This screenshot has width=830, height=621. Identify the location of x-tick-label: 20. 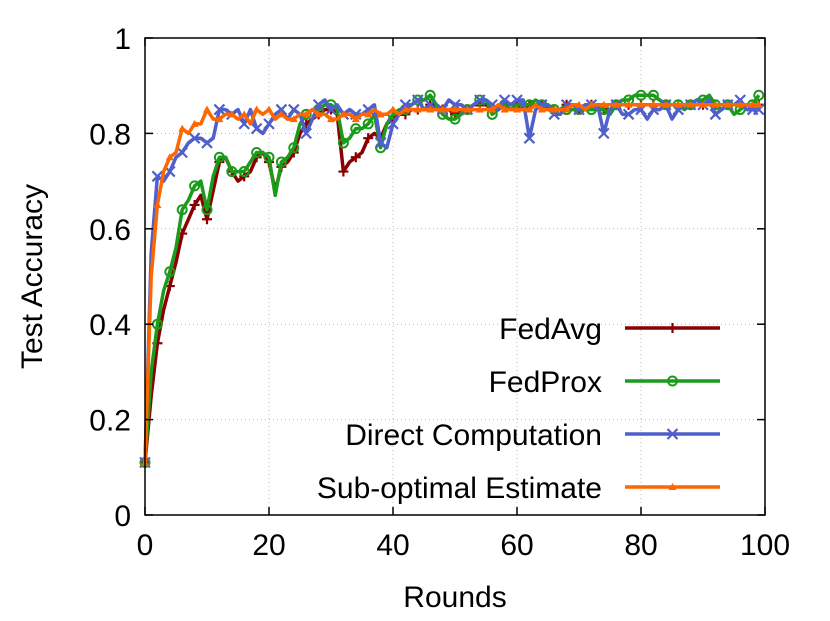
(268, 545).